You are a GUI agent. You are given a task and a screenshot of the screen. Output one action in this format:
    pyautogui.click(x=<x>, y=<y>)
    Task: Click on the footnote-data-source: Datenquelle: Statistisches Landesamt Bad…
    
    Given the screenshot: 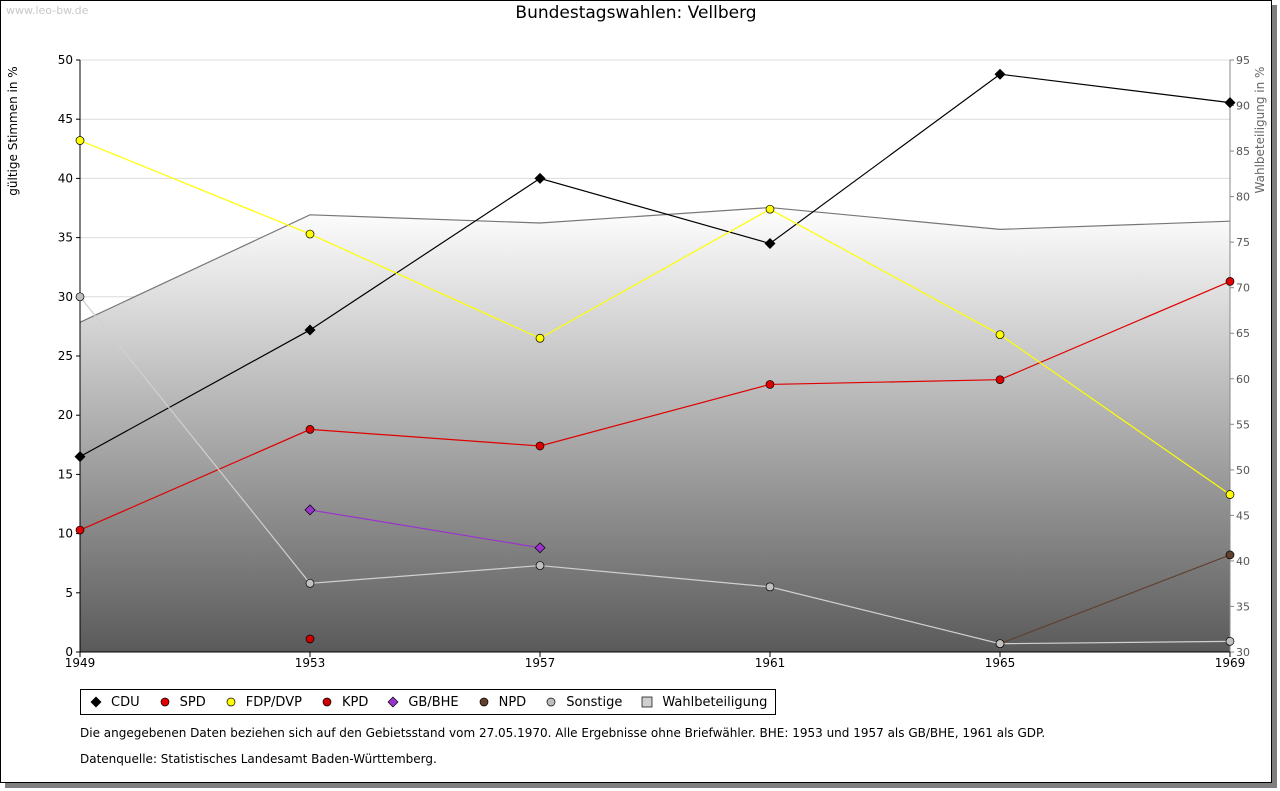 What is the action you would take?
    pyautogui.click(x=258, y=759)
    